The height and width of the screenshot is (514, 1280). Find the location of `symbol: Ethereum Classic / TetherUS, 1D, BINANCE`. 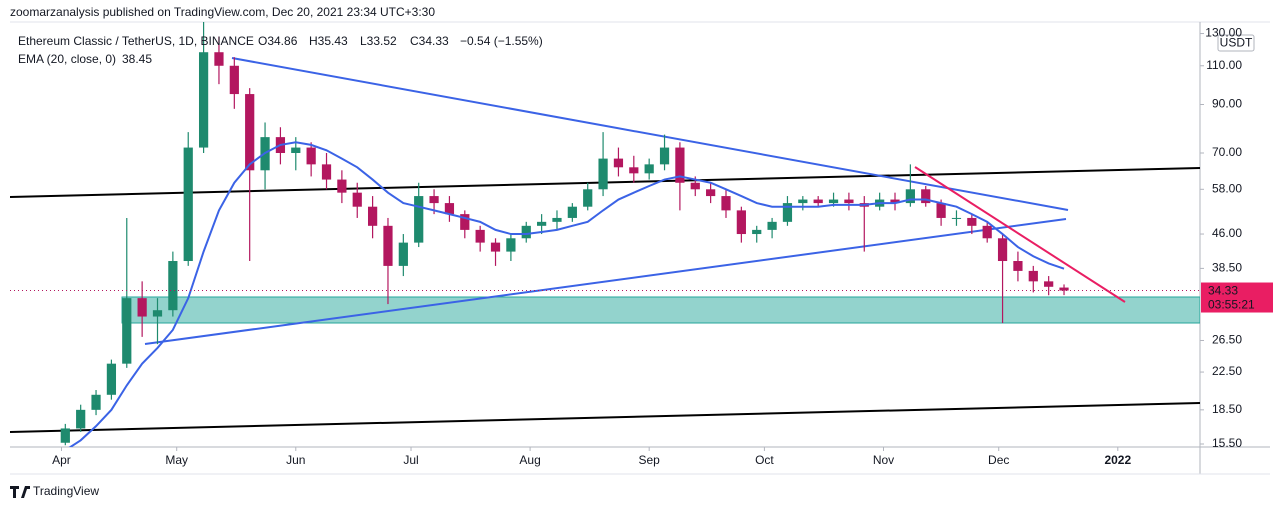

symbol: Ethereum Classic / TetherUS, 1D, BINANCE is located at coordinates (136, 41).